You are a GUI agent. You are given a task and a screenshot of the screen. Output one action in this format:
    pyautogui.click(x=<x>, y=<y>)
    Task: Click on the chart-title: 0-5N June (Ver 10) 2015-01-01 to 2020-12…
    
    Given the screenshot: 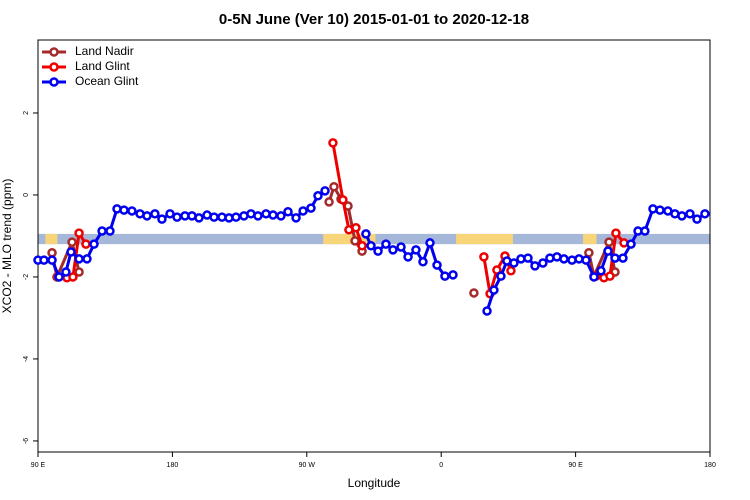 What is the action you would take?
    pyautogui.click(x=374, y=19)
    